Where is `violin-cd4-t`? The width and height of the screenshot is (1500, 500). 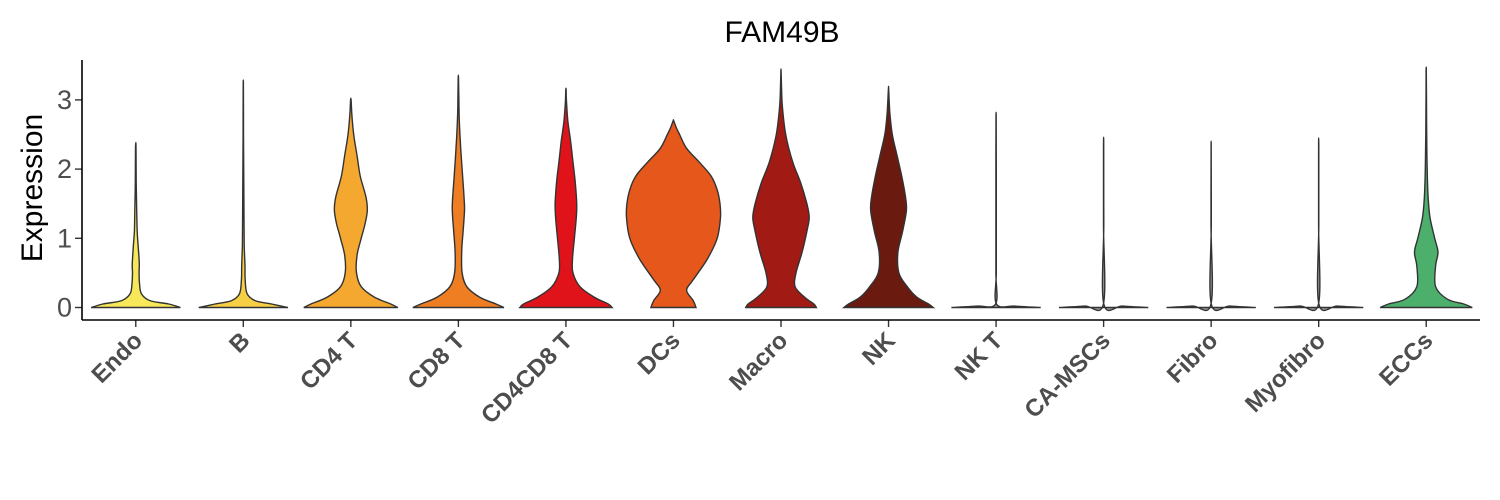
violin-cd4-t is located at coordinates (351, 203).